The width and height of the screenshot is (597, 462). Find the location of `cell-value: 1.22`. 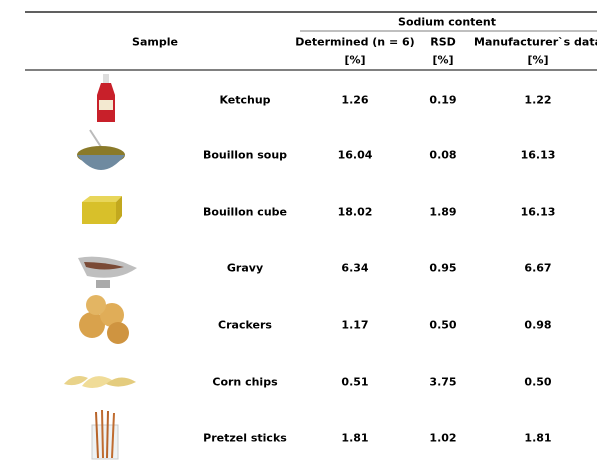

cell-value: 1.22 is located at coordinates (538, 100).